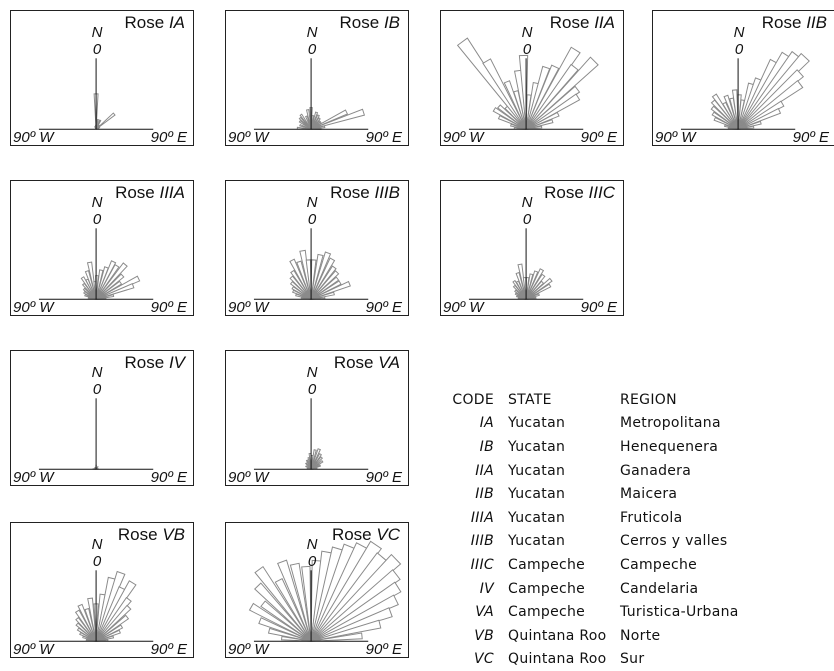 The width and height of the screenshot is (834, 671). I want to click on rose-panel-iib: Rose IIB N 0 90º W 90º E, so click(743, 78).